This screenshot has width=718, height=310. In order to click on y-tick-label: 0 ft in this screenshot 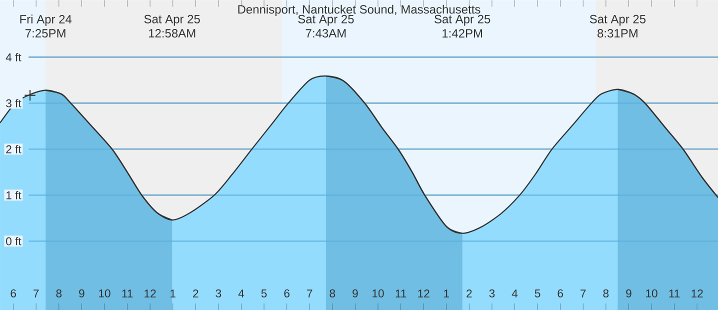, I will do `click(14, 241)`.